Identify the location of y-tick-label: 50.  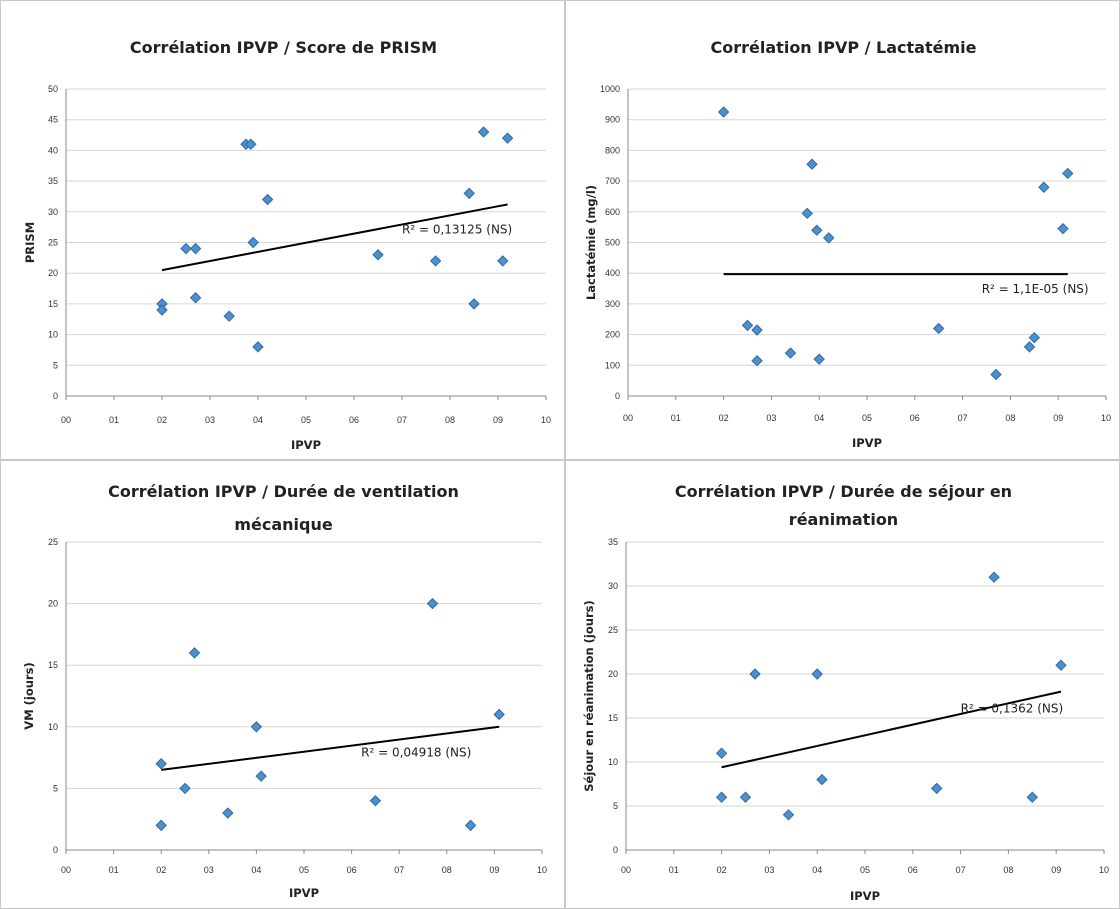
(53, 89).